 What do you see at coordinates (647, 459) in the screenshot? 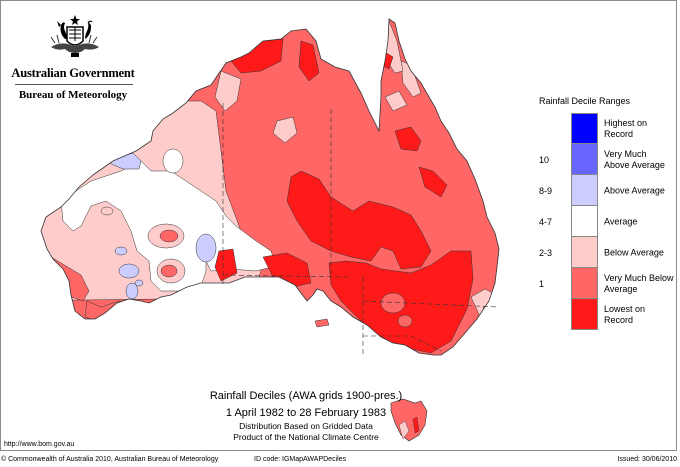
I see `issued-date: Issued: 30/06/2010` at bounding box center [647, 459].